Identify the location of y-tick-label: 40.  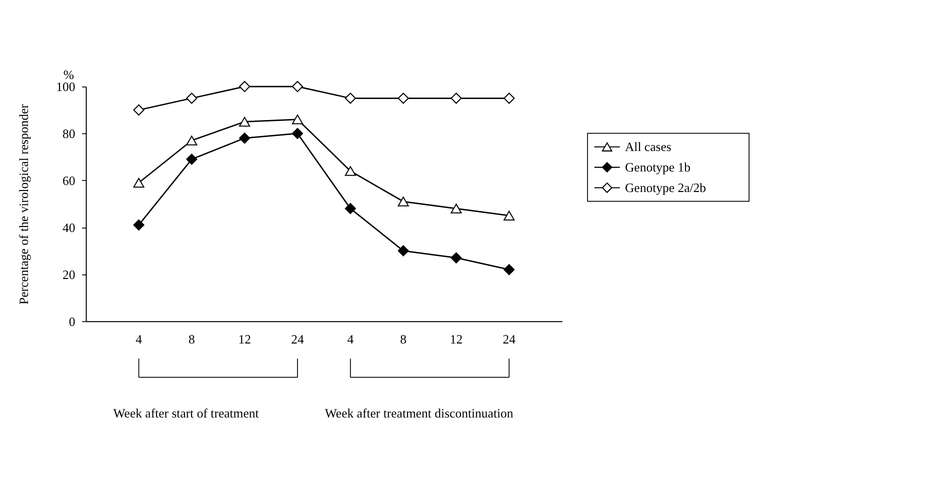
(69, 228).